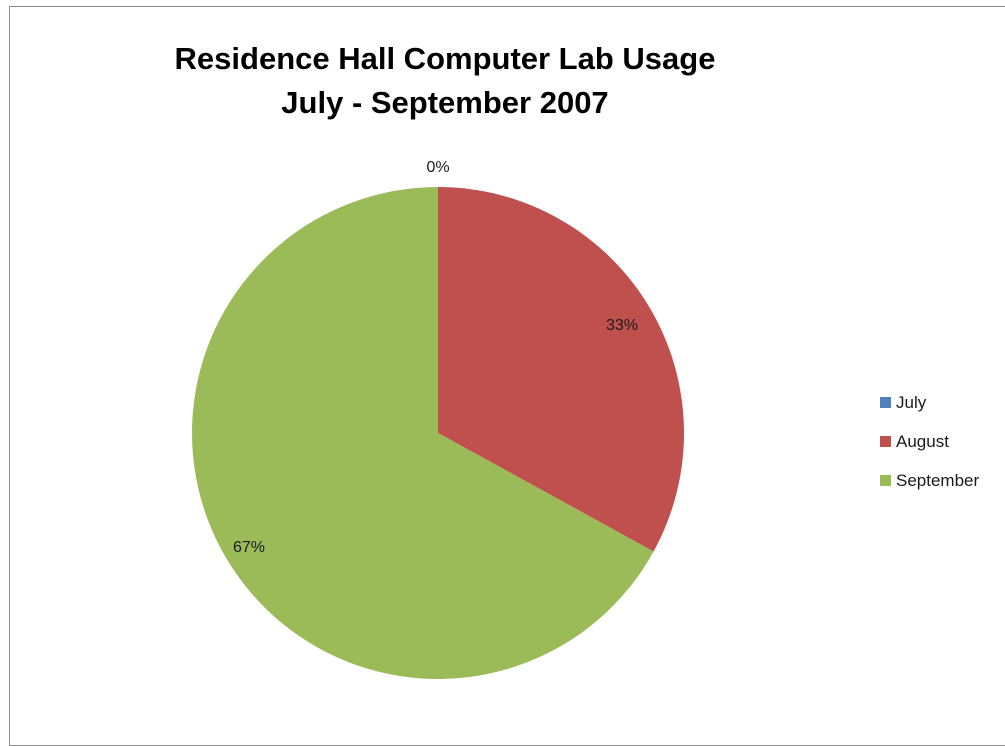 The height and width of the screenshot is (746, 1005). What do you see at coordinates (929, 402) in the screenshot?
I see `legend-item-july: July` at bounding box center [929, 402].